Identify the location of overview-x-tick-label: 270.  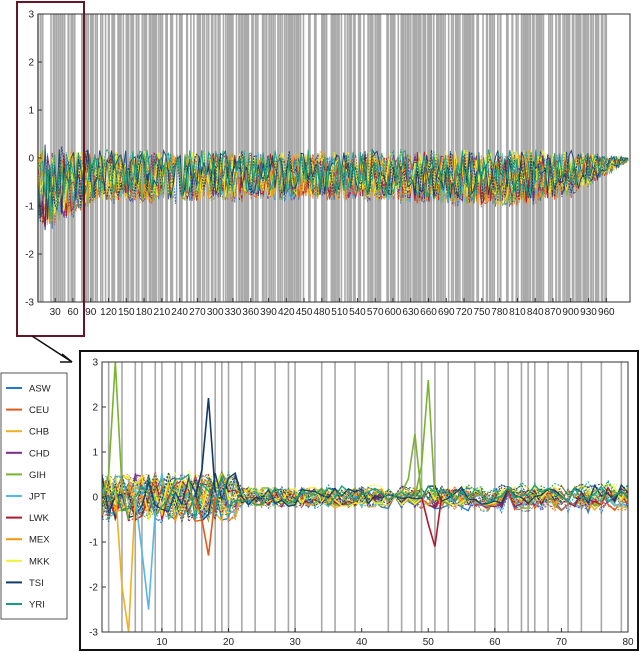
(197, 312).